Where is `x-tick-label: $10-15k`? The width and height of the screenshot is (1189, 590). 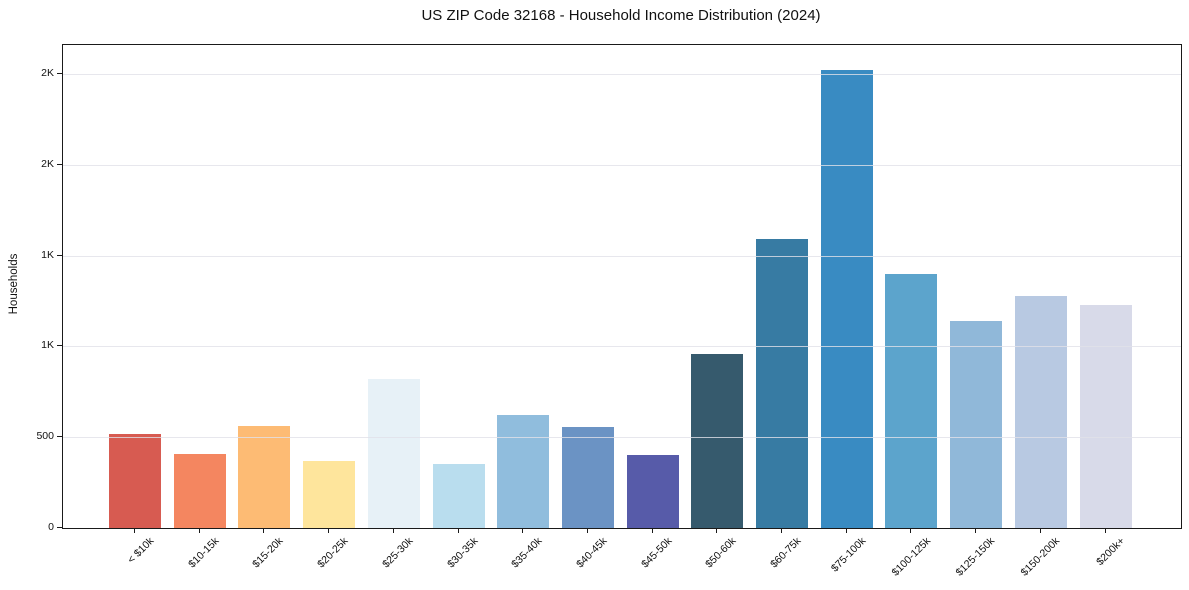 x-tick-label: $10-15k is located at coordinates (203, 553).